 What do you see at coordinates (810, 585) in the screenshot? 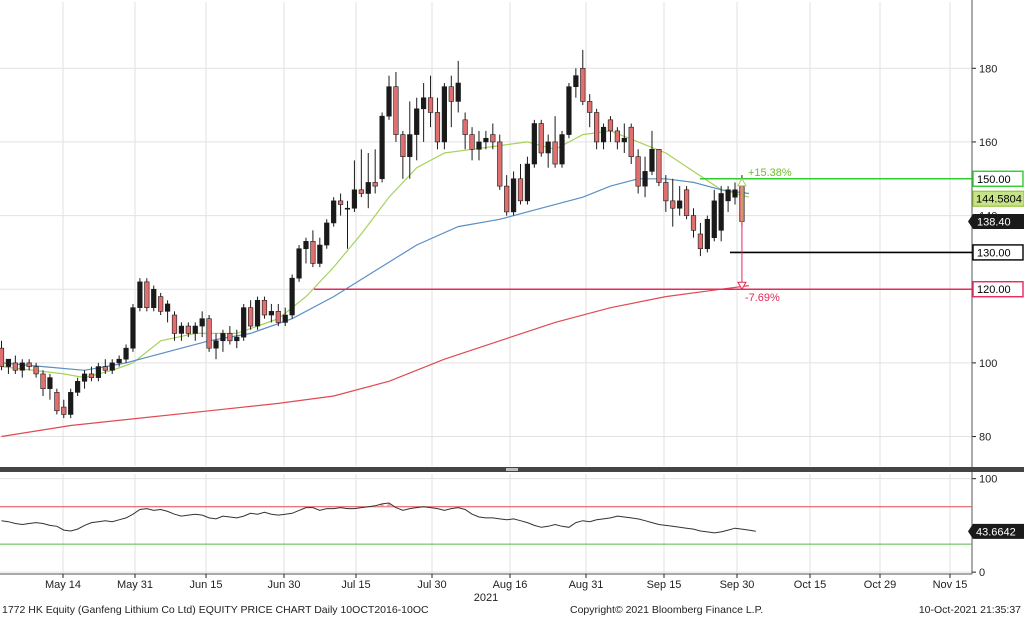
I see `x-tick-label: Oct 15` at bounding box center [810, 585].